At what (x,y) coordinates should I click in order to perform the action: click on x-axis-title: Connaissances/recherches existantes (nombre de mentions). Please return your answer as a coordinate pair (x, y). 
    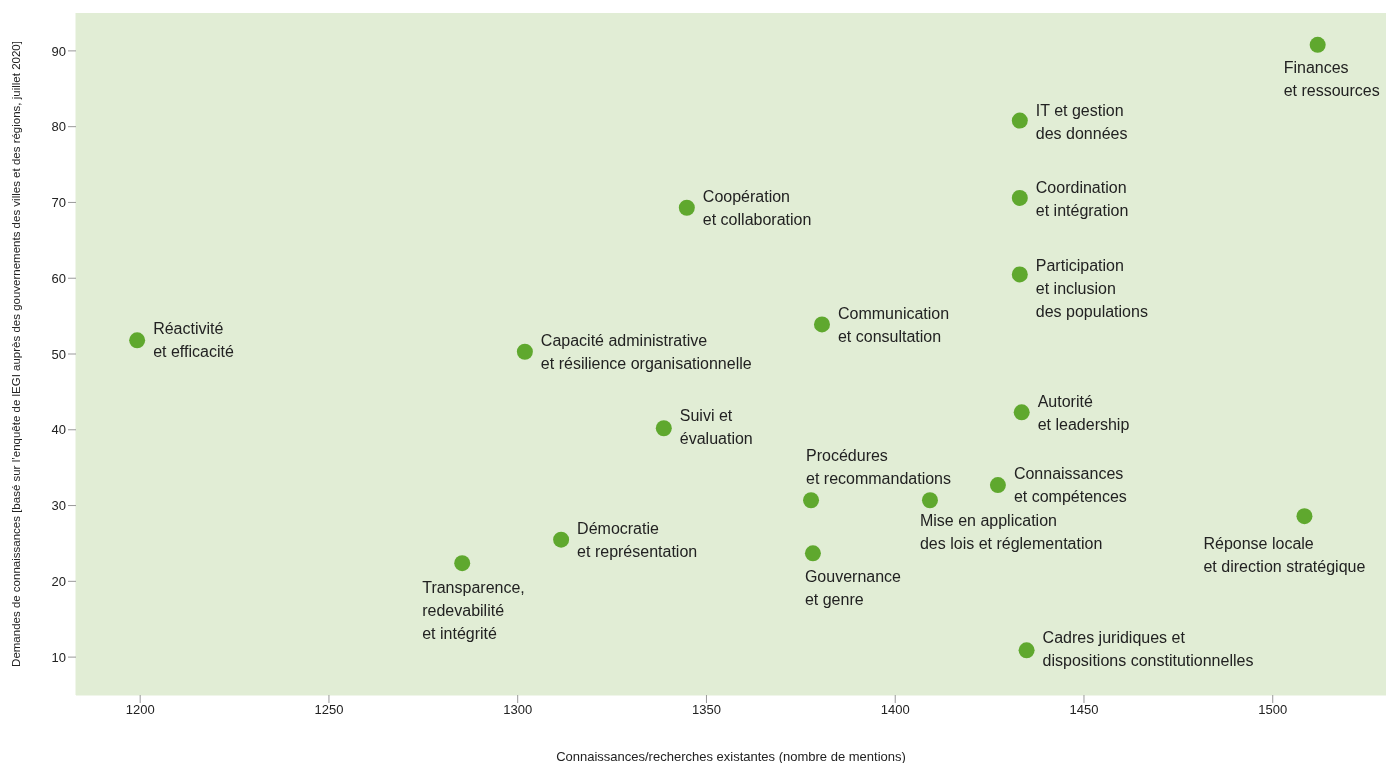
    Looking at the image, I should click on (731, 756).